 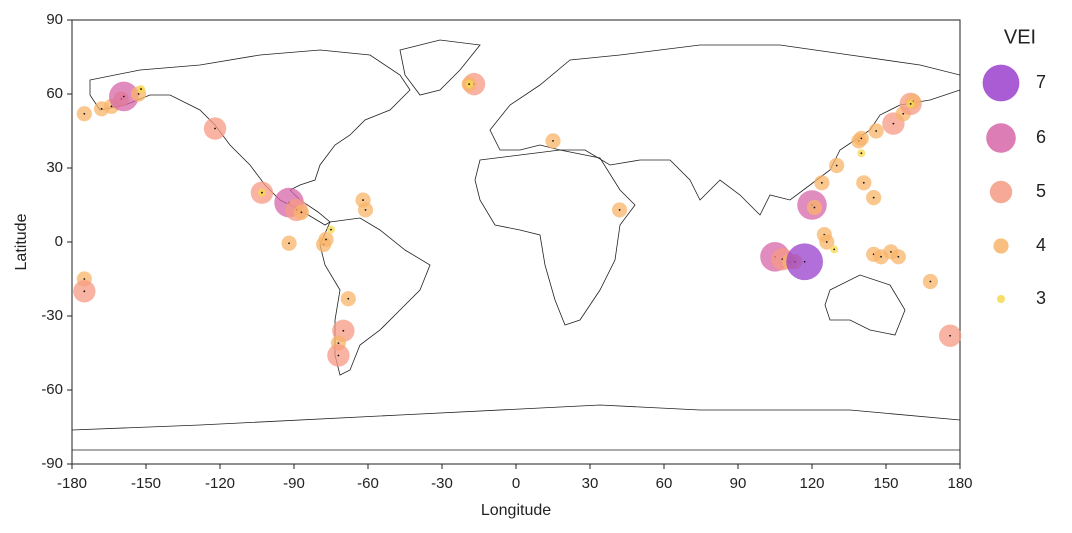 I want to click on legend-label: 3, so click(x=1041, y=298).